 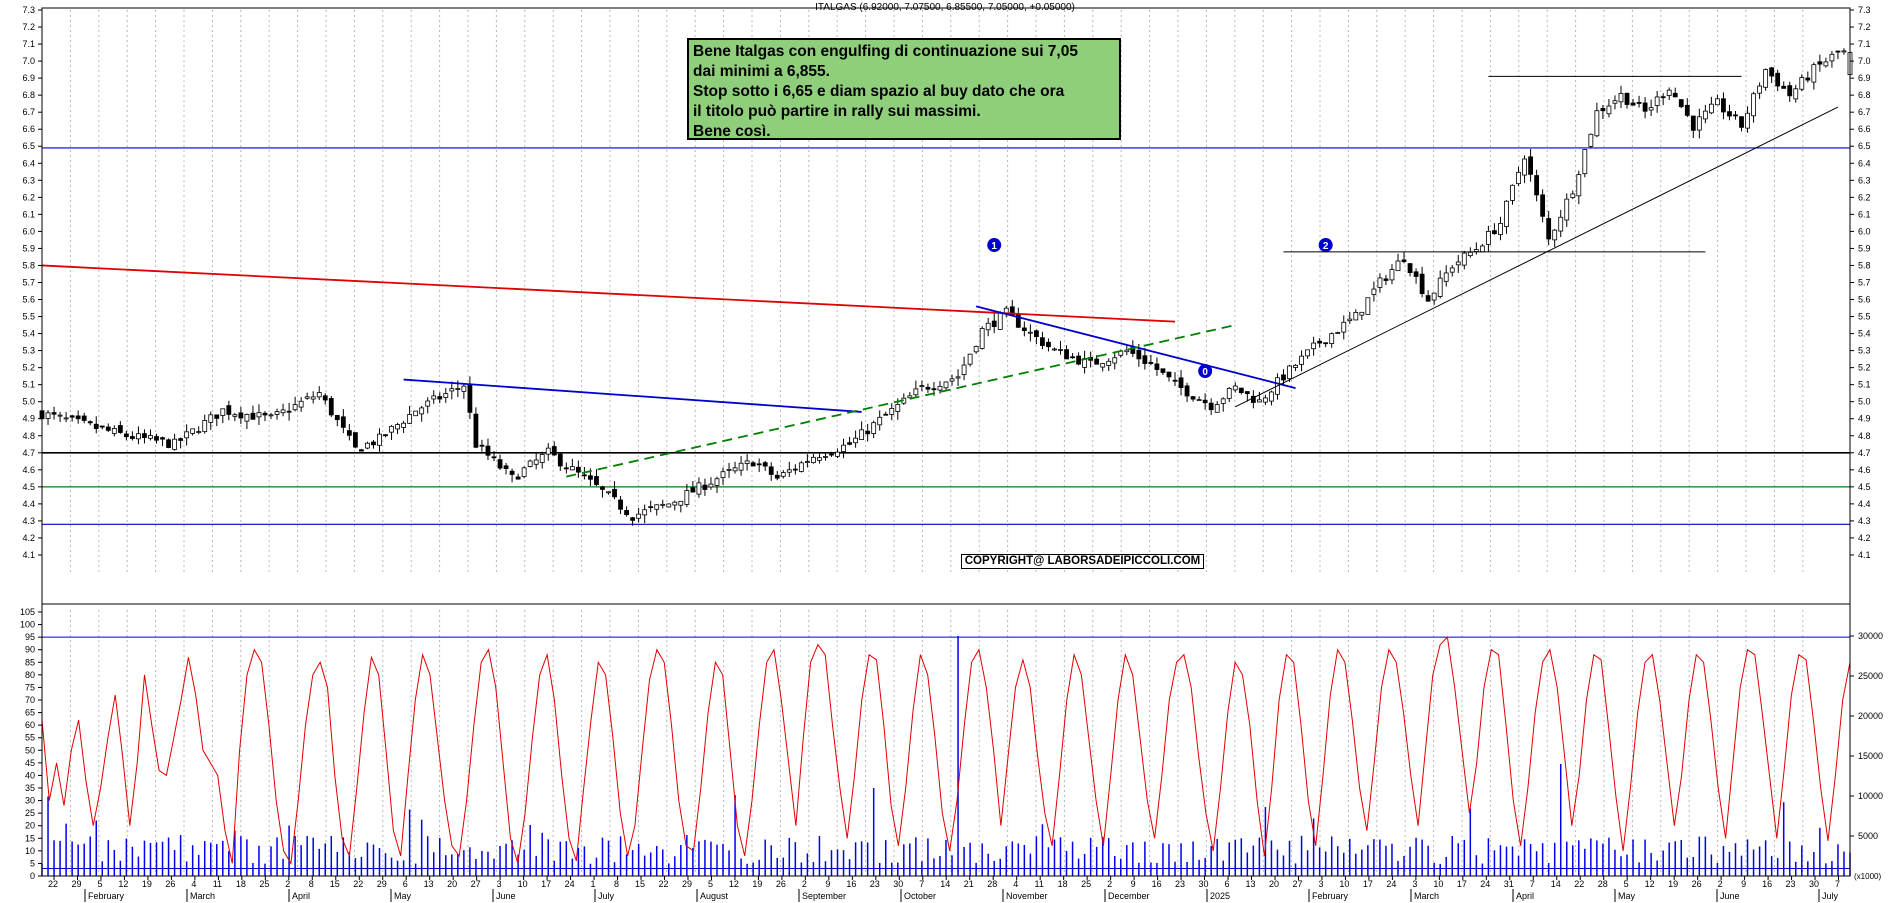 What do you see at coordinates (28, 538) in the screenshot?
I see `y-tick-label: 4.2` at bounding box center [28, 538].